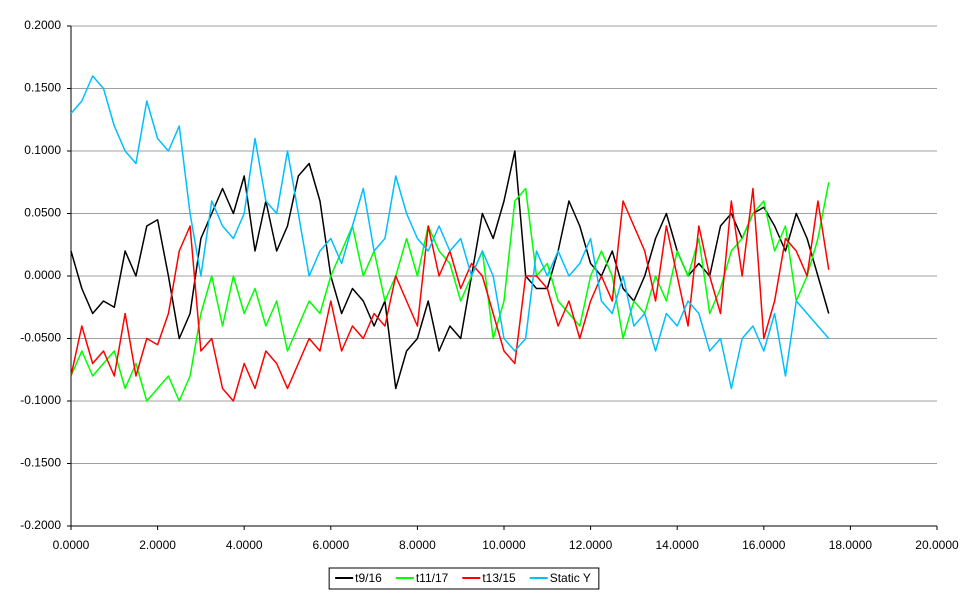 This screenshot has height=600, width=977. Describe the element at coordinates (368, 578) in the screenshot. I see `legend-label: t9/16` at that location.